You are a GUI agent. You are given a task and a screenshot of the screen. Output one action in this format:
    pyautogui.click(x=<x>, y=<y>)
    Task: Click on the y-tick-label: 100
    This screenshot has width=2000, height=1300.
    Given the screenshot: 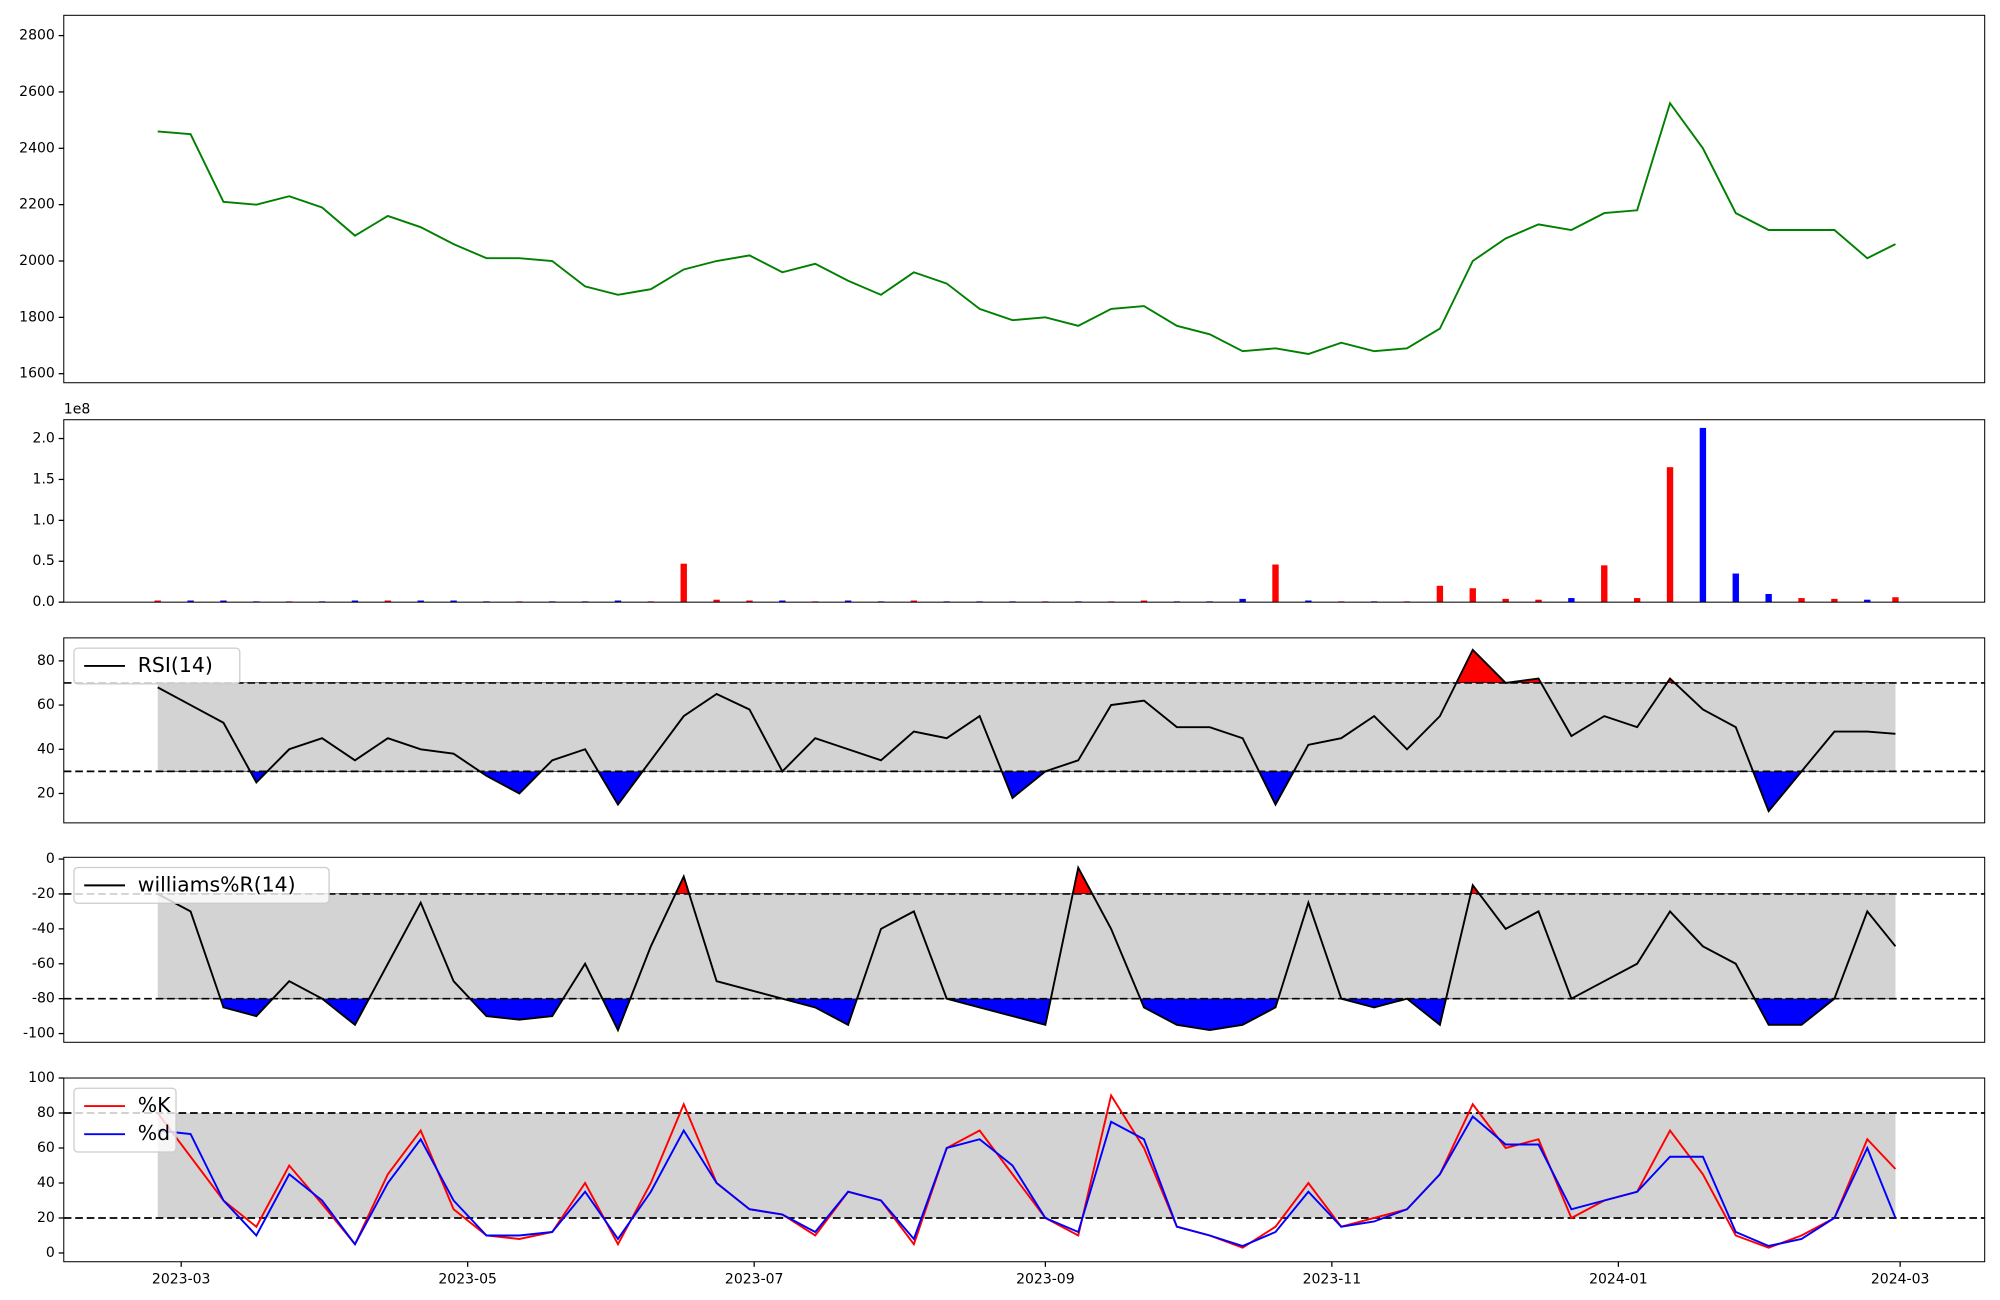 What is the action you would take?
    pyautogui.click(x=41, y=1078)
    